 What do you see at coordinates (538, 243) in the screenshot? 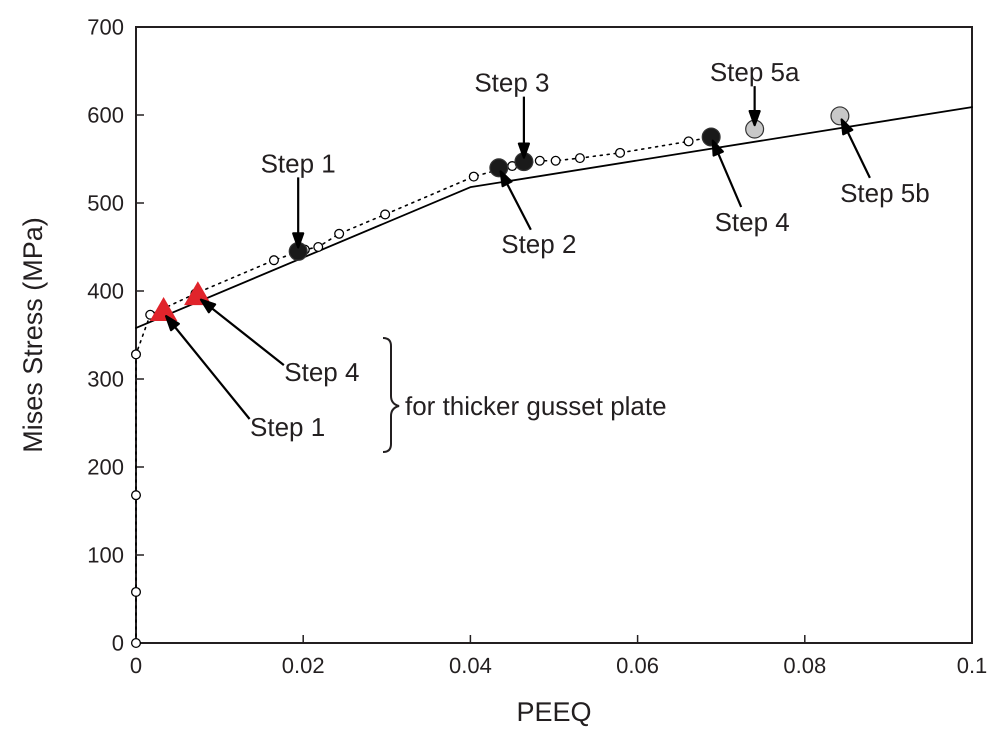
I see `annotation: Step 2` at bounding box center [538, 243].